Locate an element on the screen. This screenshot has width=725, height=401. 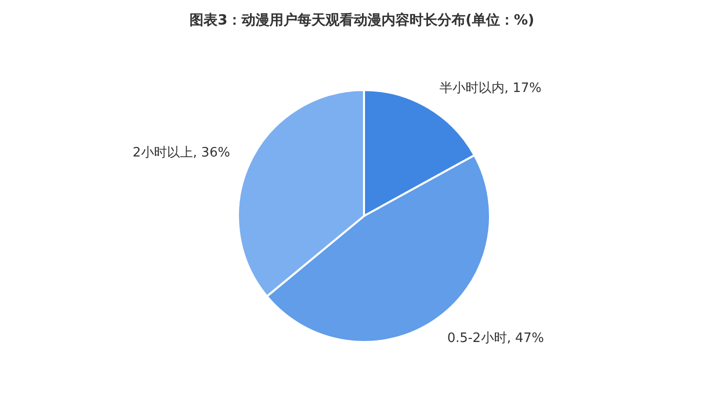
slice-label: 2小时以上, 36% is located at coordinates (181, 152).